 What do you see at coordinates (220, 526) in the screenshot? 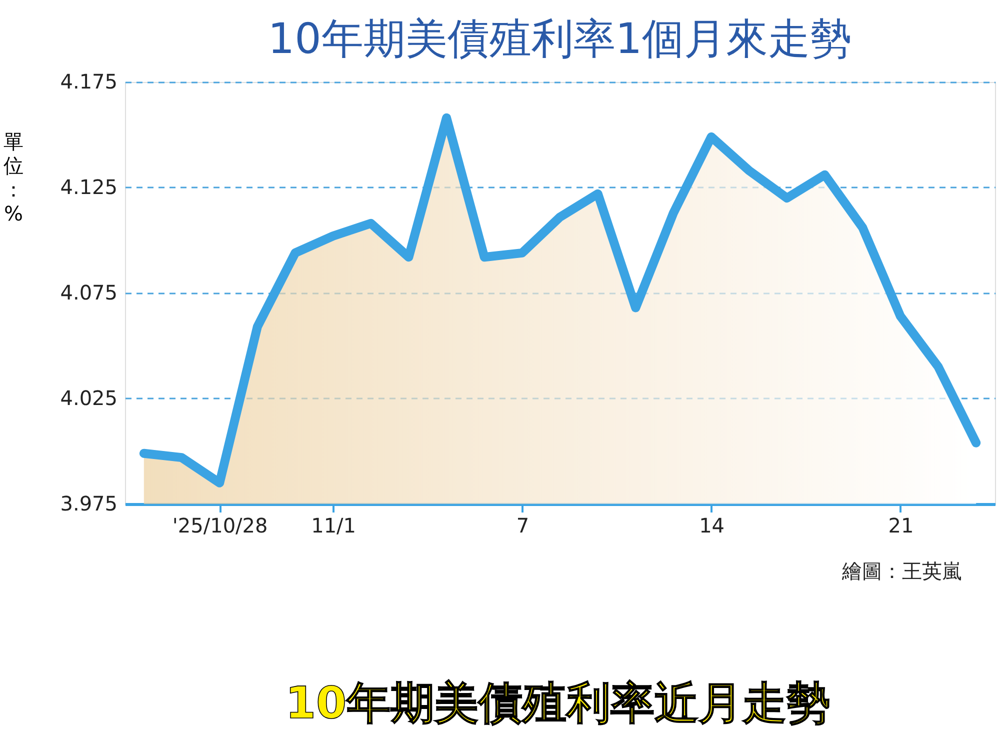
I see `x-tick-label: '25/10/28` at bounding box center [220, 526].